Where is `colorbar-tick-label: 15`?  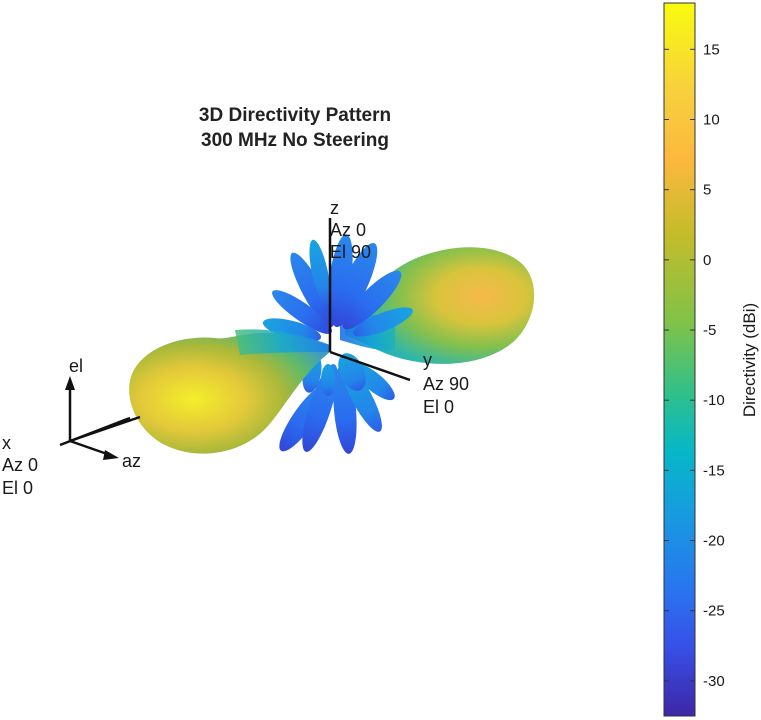
colorbar-tick-label: 15 is located at coordinates (711, 49).